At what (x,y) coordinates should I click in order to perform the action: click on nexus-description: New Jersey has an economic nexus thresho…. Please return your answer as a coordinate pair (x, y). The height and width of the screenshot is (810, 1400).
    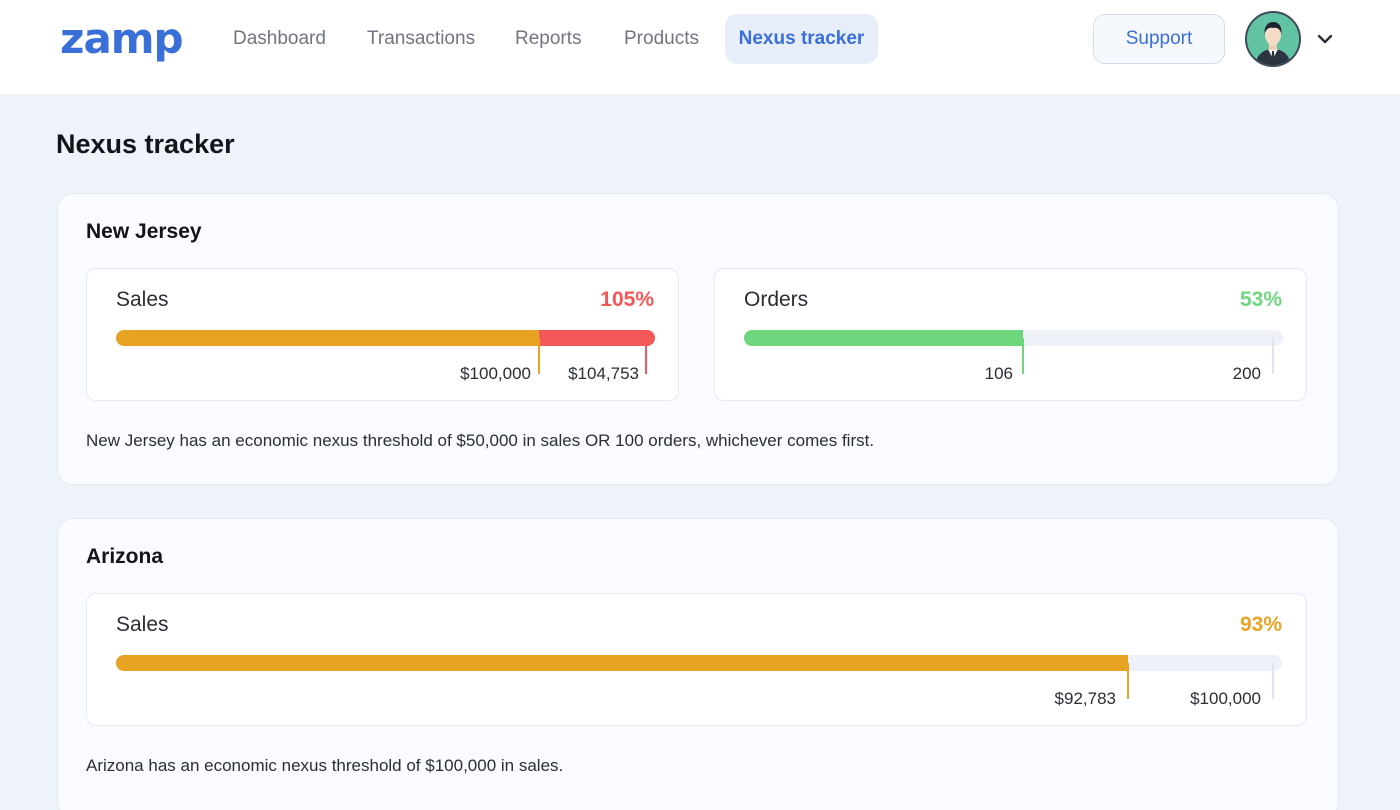
    Looking at the image, I should click on (480, 440).